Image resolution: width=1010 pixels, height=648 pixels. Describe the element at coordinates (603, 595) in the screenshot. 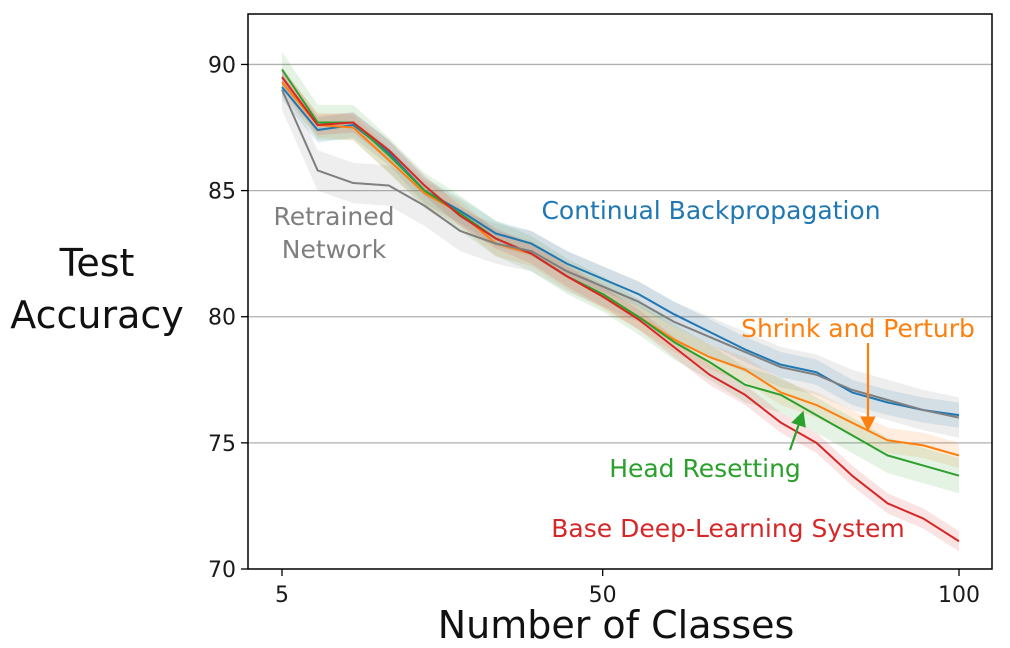

I see `x-tick-label: 50` at that location.